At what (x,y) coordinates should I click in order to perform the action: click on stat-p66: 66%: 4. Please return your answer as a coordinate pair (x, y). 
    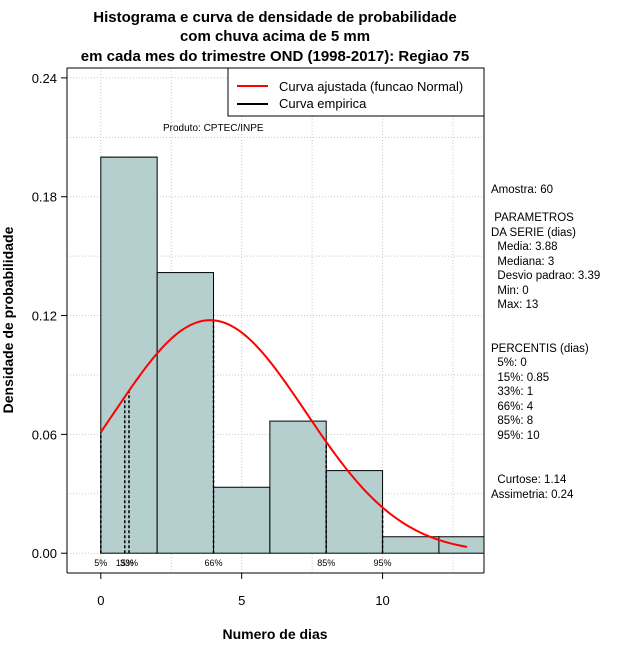
    Looking at the image, I should click on (512, 407).